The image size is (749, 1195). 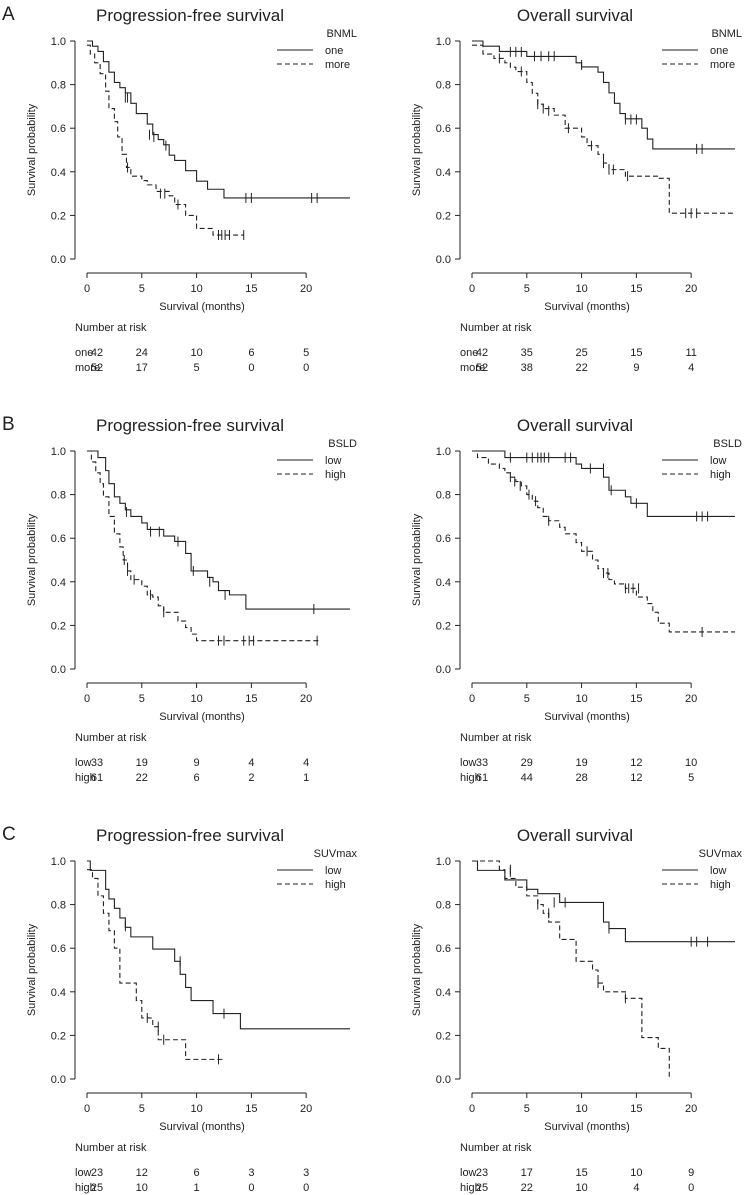 What do you see at coordinates (197, 1188) in the screenshot?
I see `risk-count: 1` at bounding box center [197, 1188].